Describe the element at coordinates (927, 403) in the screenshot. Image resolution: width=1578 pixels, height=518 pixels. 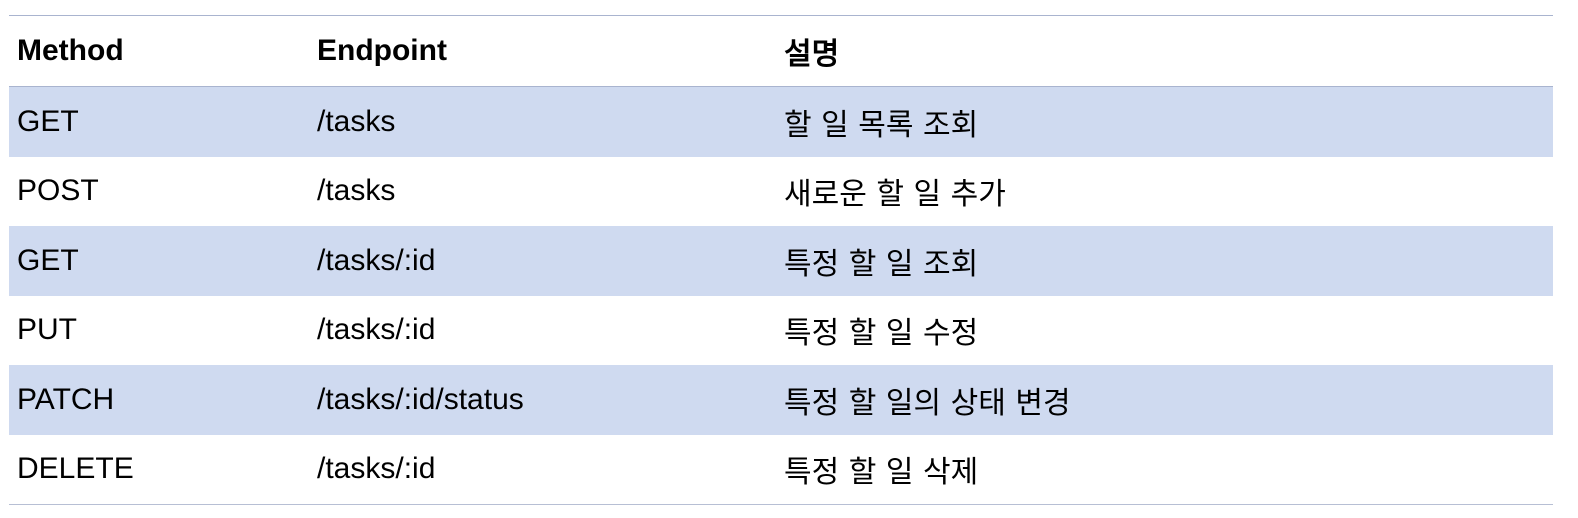
I see `description-cell: 특정 할 일의 상태 변경` at that location.